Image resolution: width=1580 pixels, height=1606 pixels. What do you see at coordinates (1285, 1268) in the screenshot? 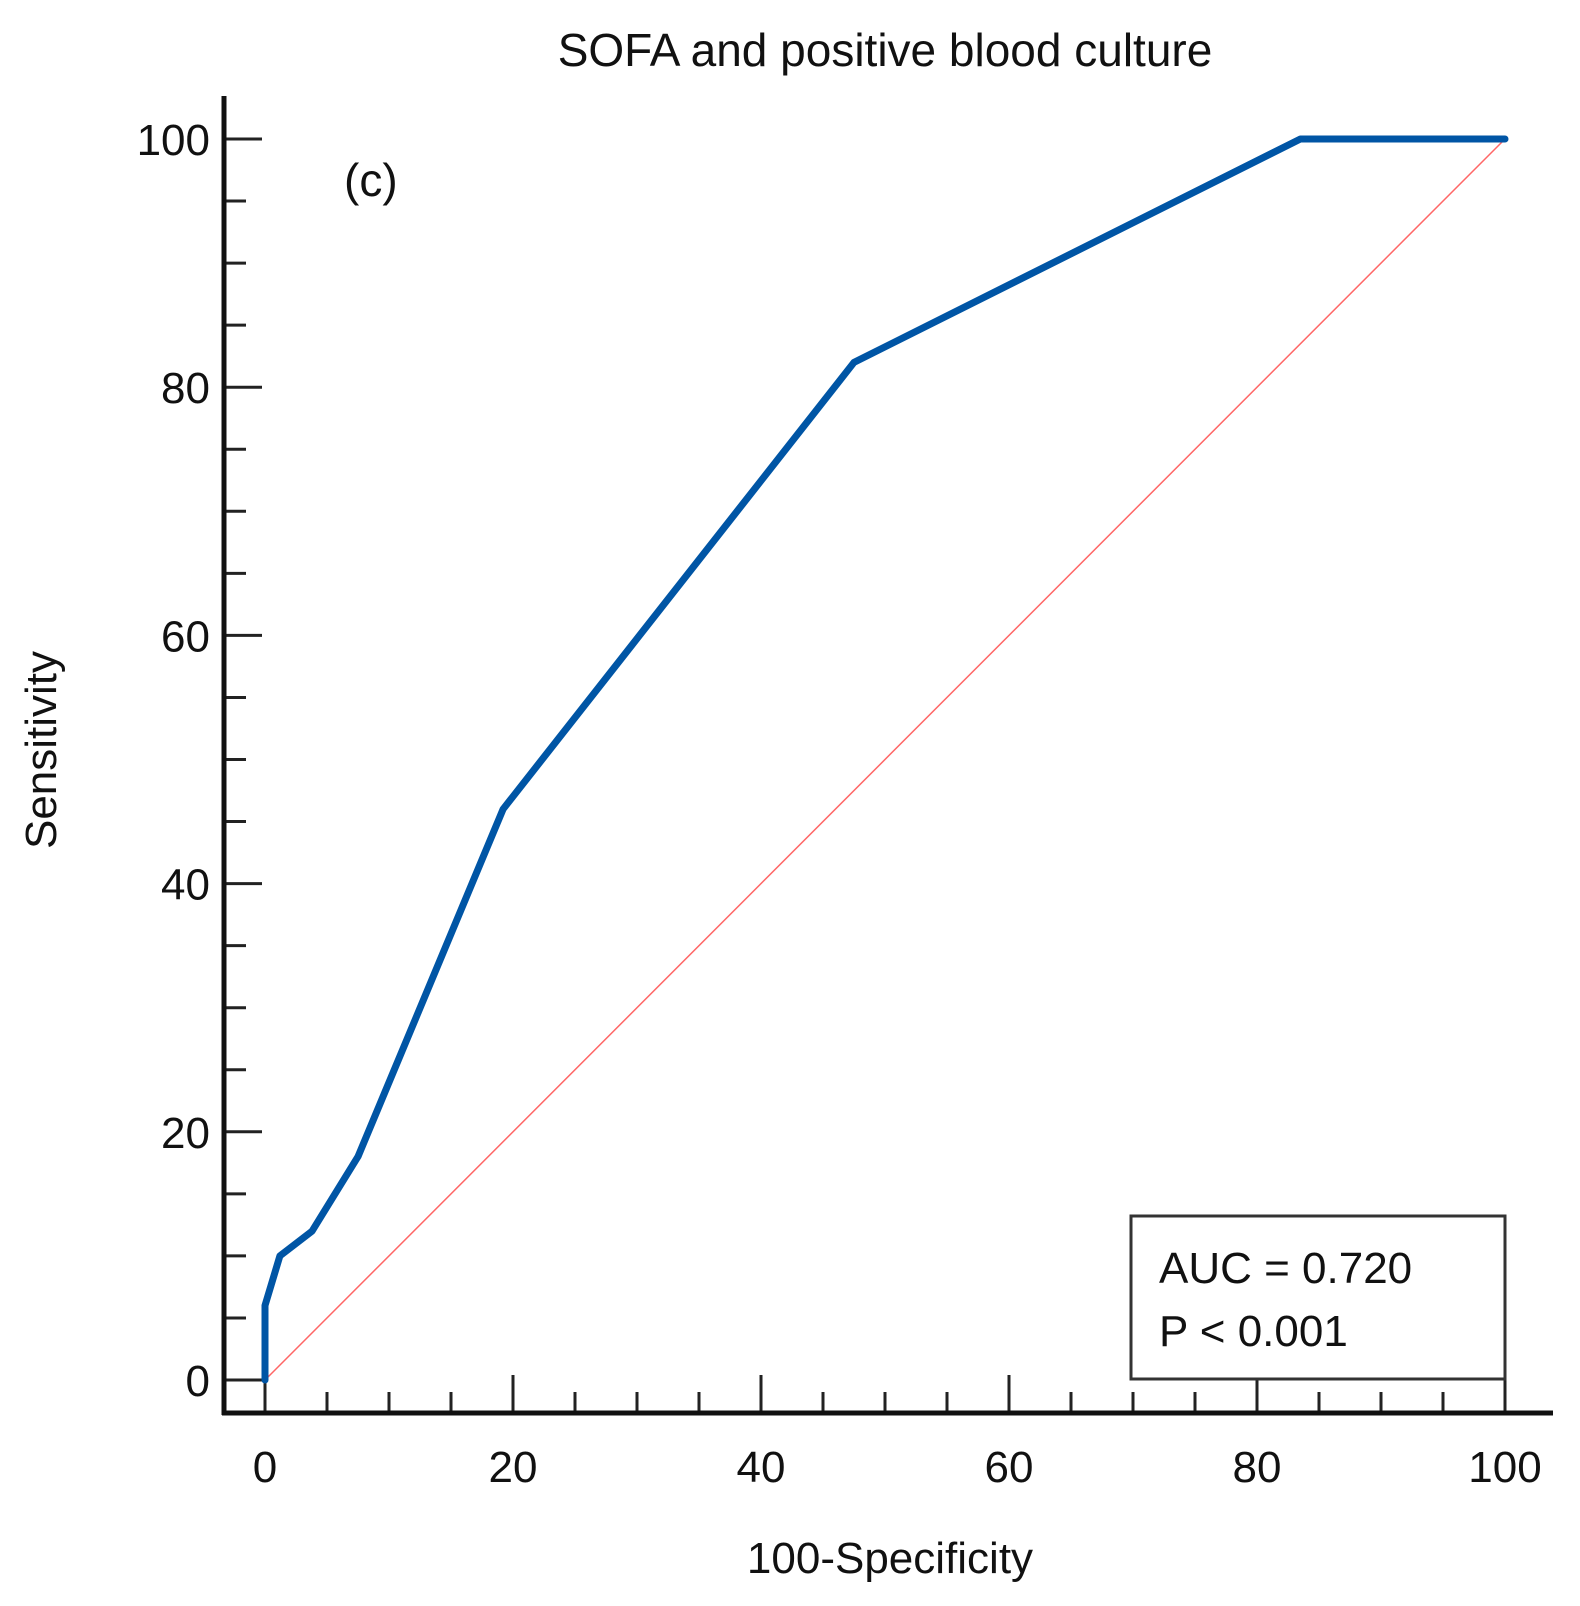
I see `auc-value: AUC = 0.720` at bounding box center [1285, 1268].